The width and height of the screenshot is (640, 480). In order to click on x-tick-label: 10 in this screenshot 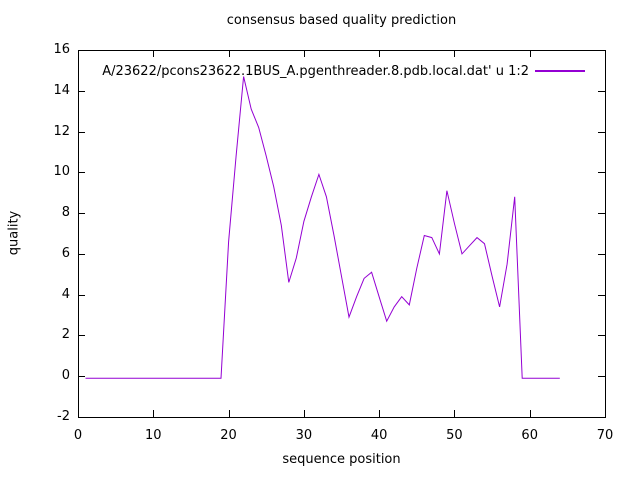, I will do `click(153, 435)`.